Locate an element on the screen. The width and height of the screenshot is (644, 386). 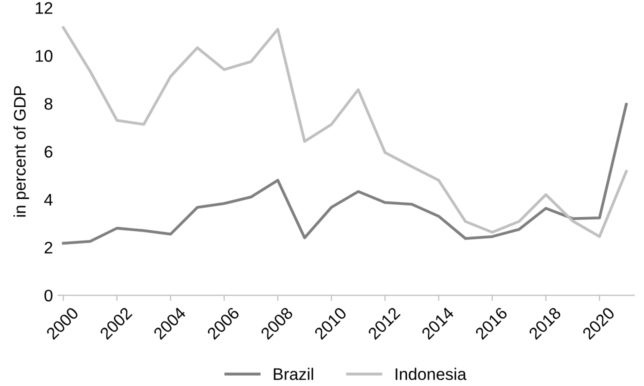
y-tick-label: 10 is located at coordinates (44, 56).